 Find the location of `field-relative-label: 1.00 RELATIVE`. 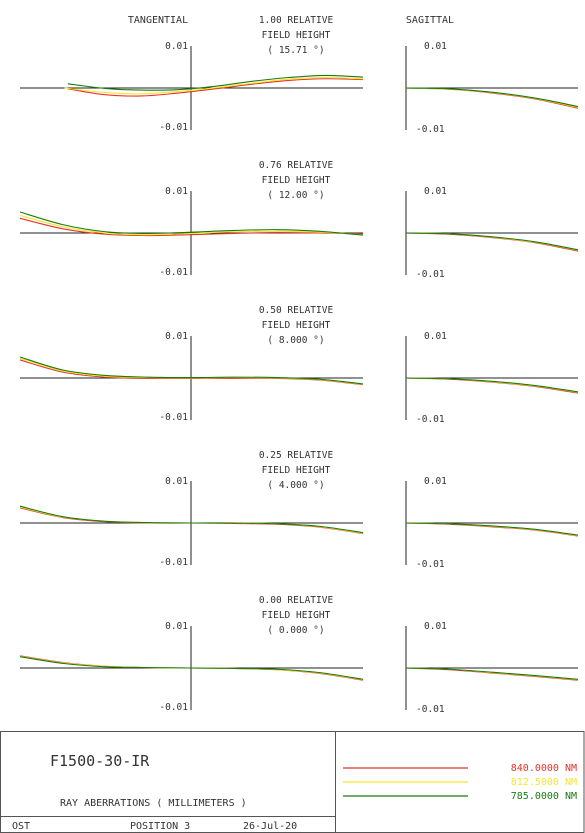

field-relative-label: 1.00 RELATIVE is located at coordinates (296, 20).